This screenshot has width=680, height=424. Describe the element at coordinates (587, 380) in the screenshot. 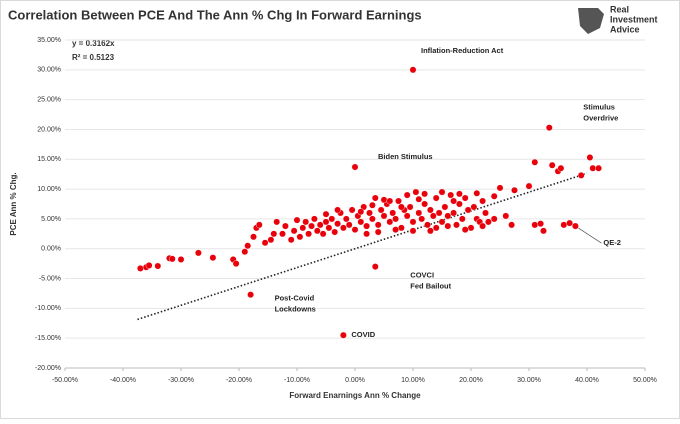

I see `x-tick-label: 40.00%` at that location.